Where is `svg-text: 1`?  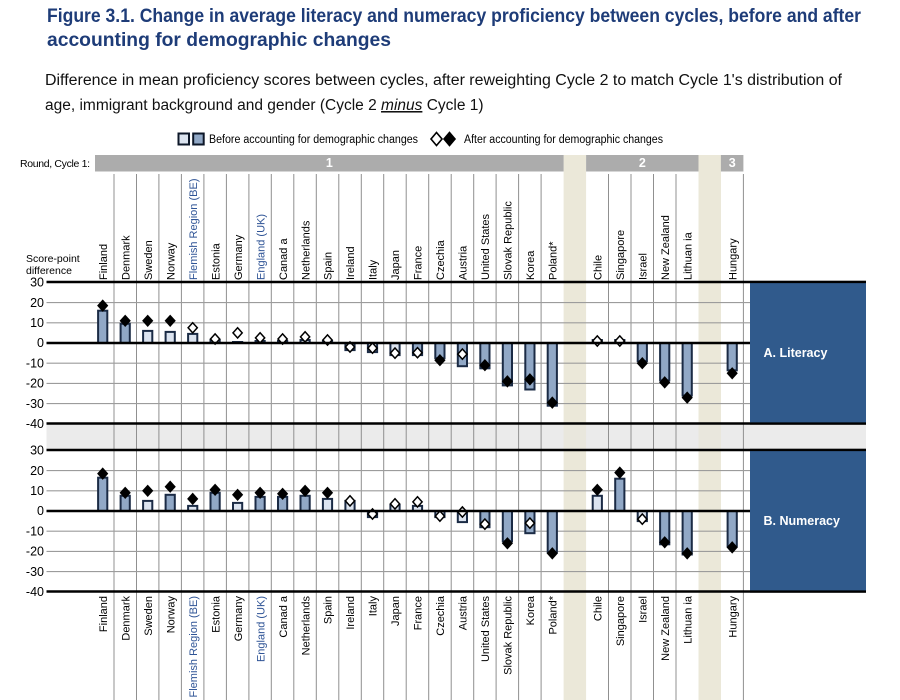
svg-text: 1 is located at coordinates (329, 163).